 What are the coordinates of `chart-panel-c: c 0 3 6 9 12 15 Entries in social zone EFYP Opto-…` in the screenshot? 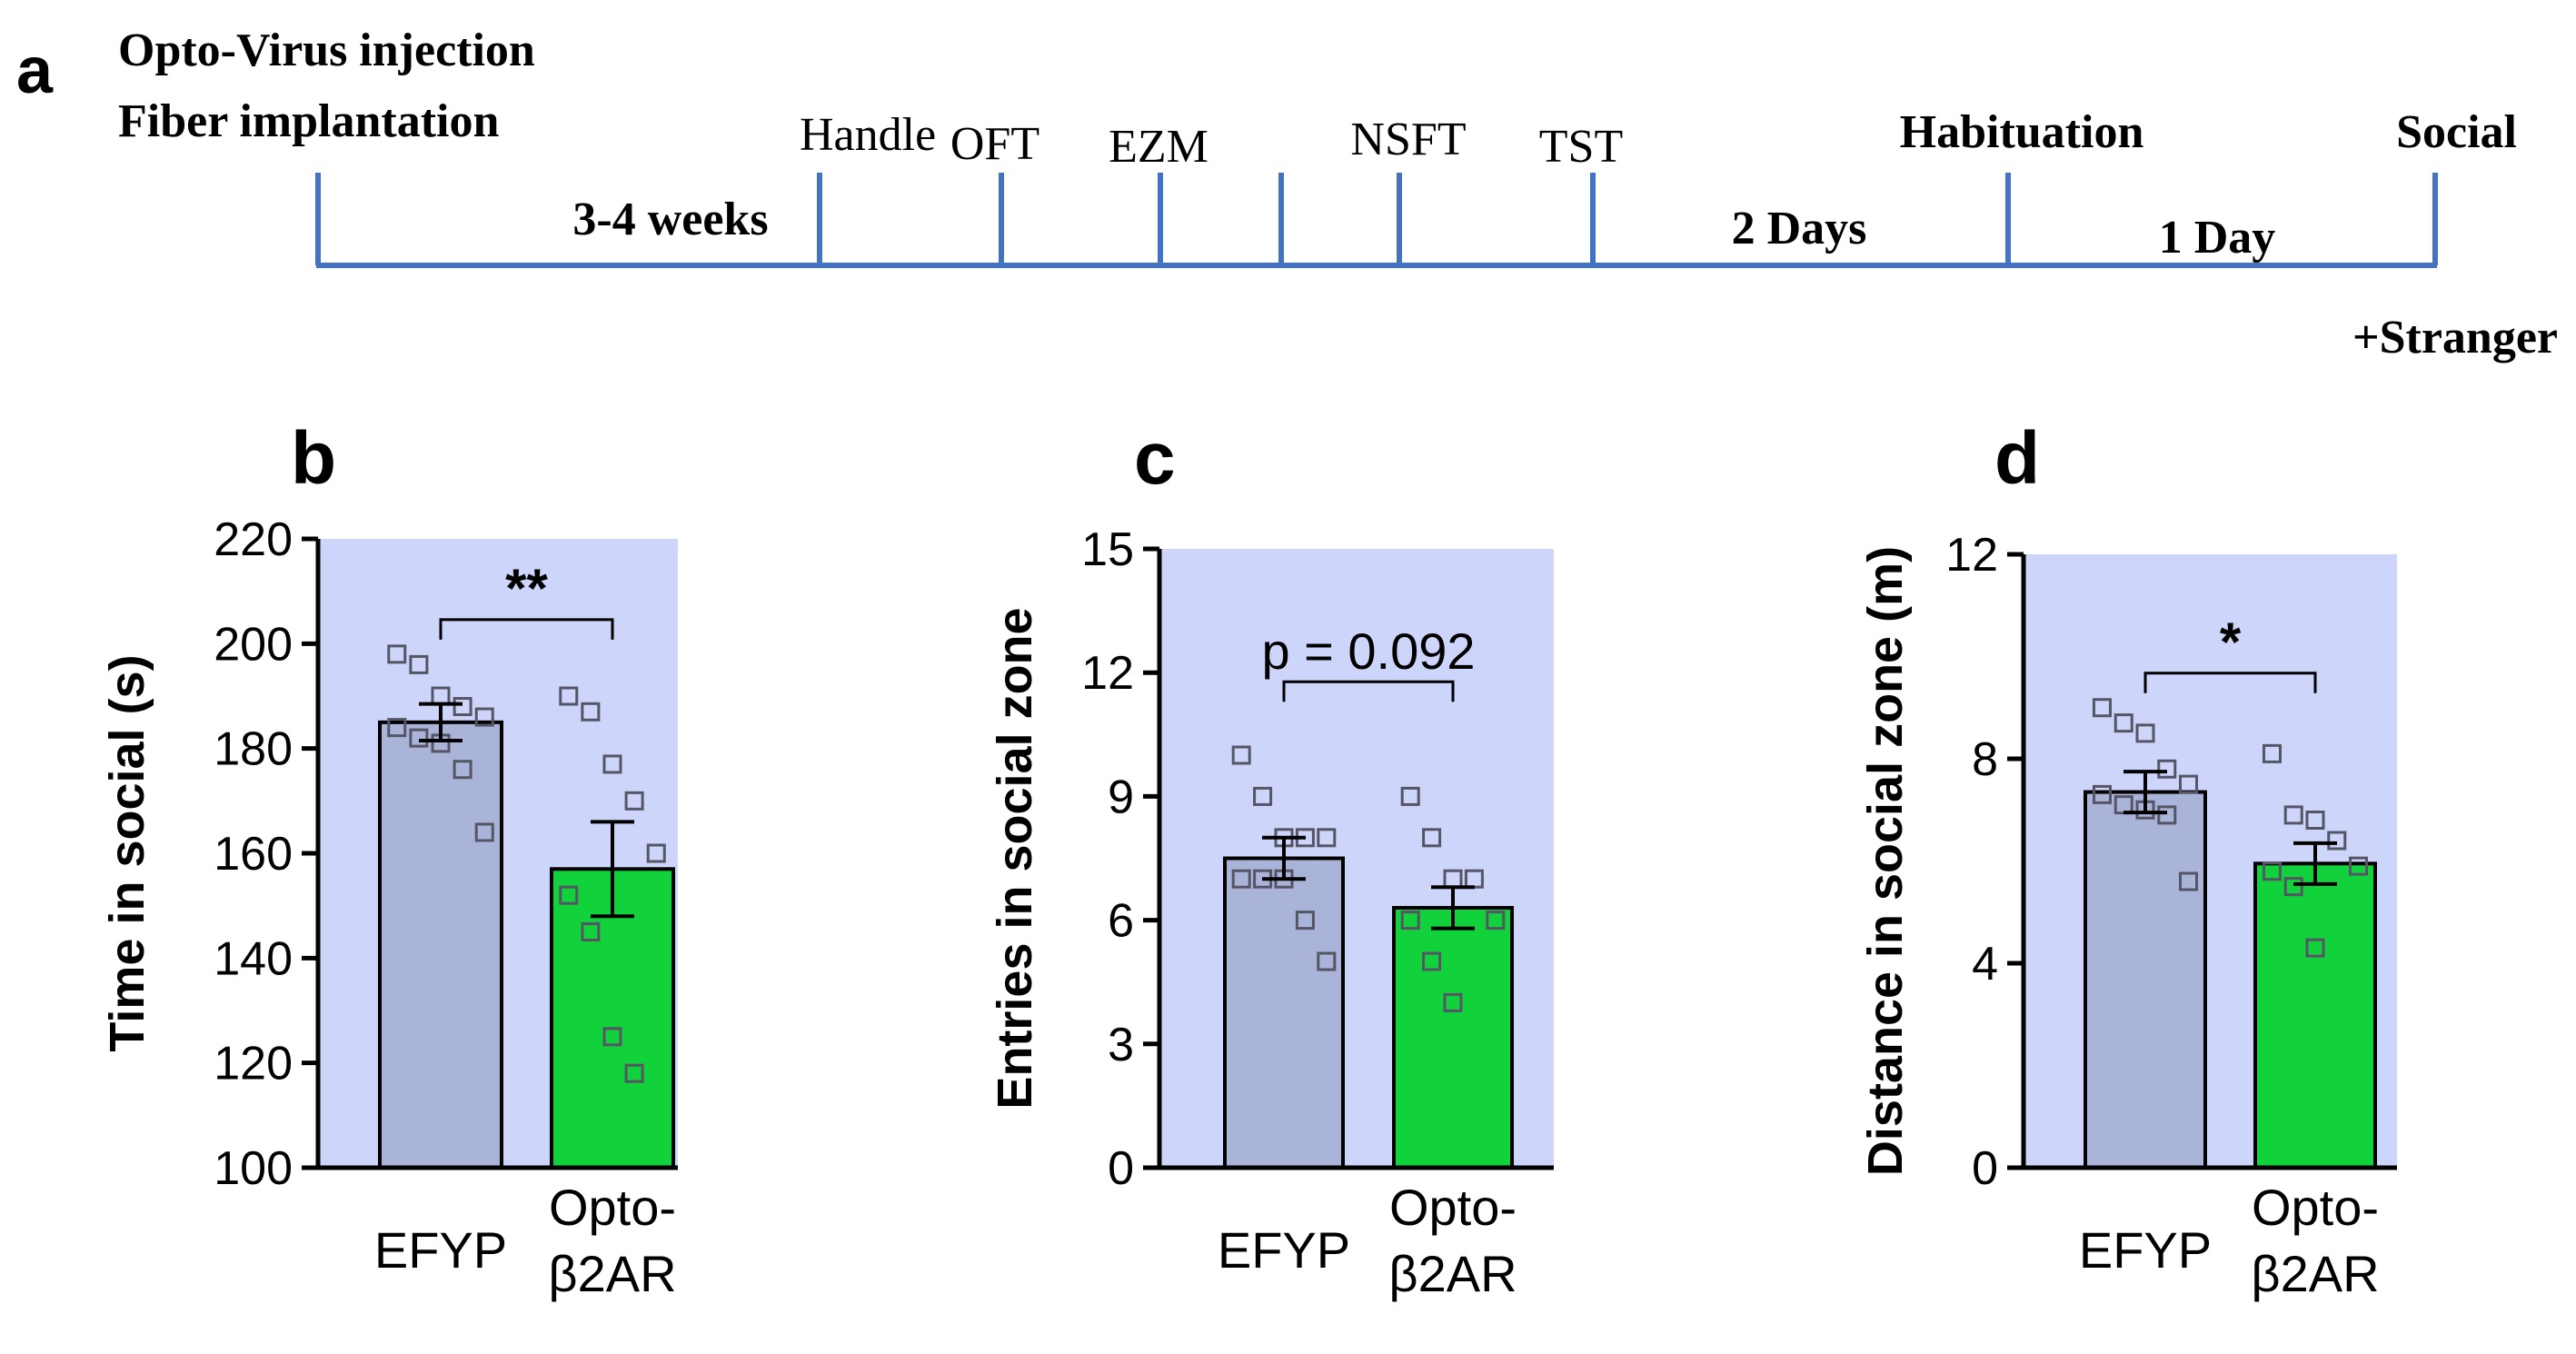 It's located at (1271, 859).